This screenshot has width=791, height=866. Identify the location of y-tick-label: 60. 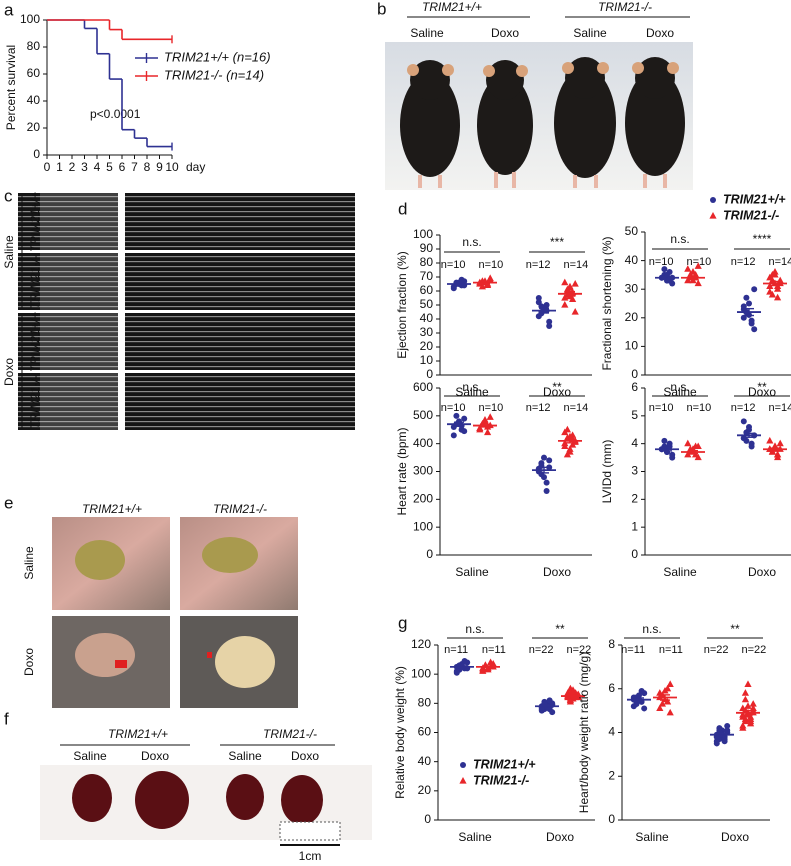
(425, 732).